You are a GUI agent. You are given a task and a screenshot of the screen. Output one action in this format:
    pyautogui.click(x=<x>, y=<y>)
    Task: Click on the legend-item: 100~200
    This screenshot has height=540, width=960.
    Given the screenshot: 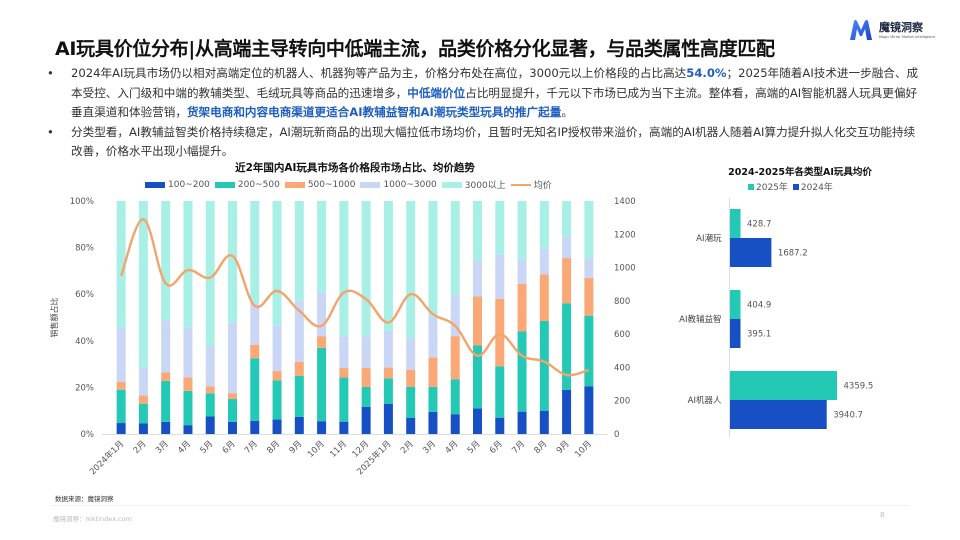 What is the action you would take?
    pyautogui.click(x=177, y=185)
    